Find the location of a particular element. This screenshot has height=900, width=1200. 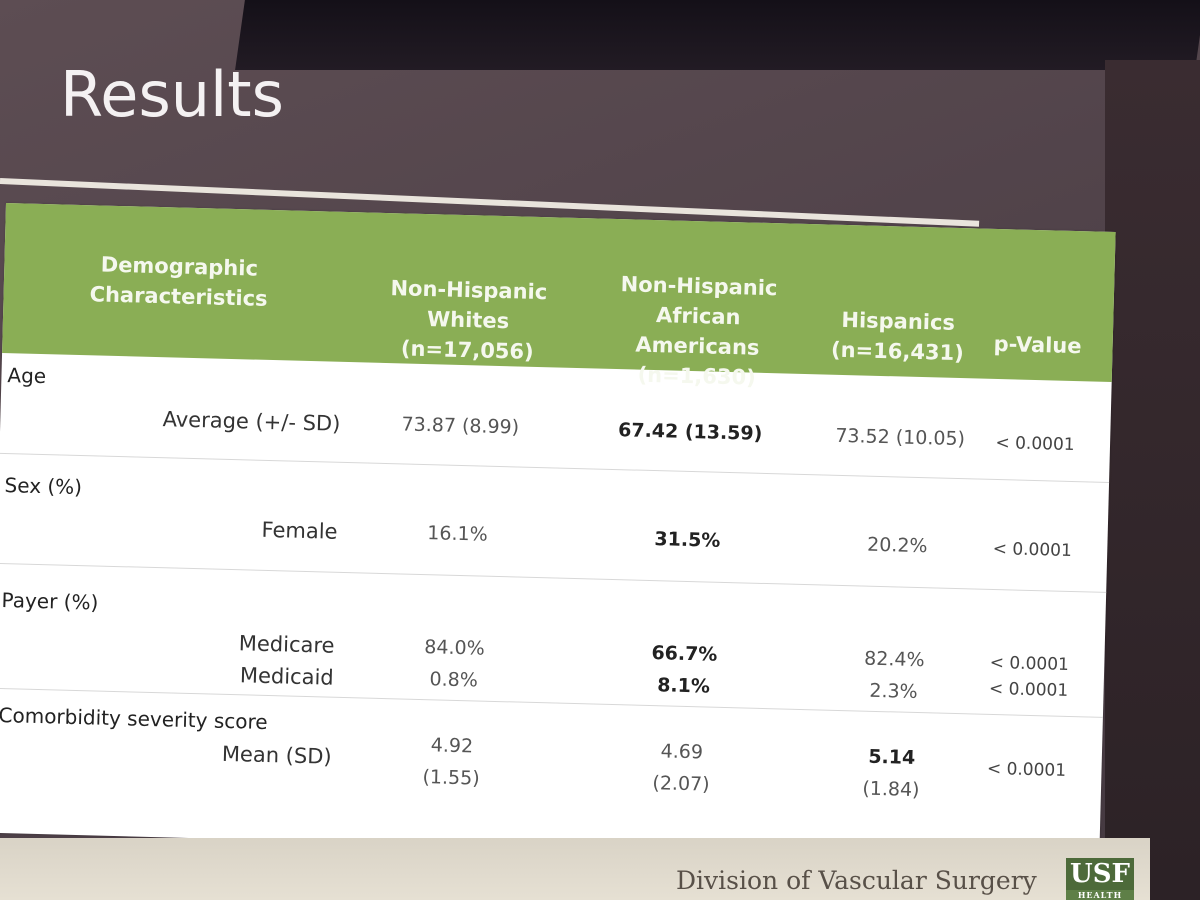

cell-age-p: < 0.0001 is located at coordinates (1035, 444).